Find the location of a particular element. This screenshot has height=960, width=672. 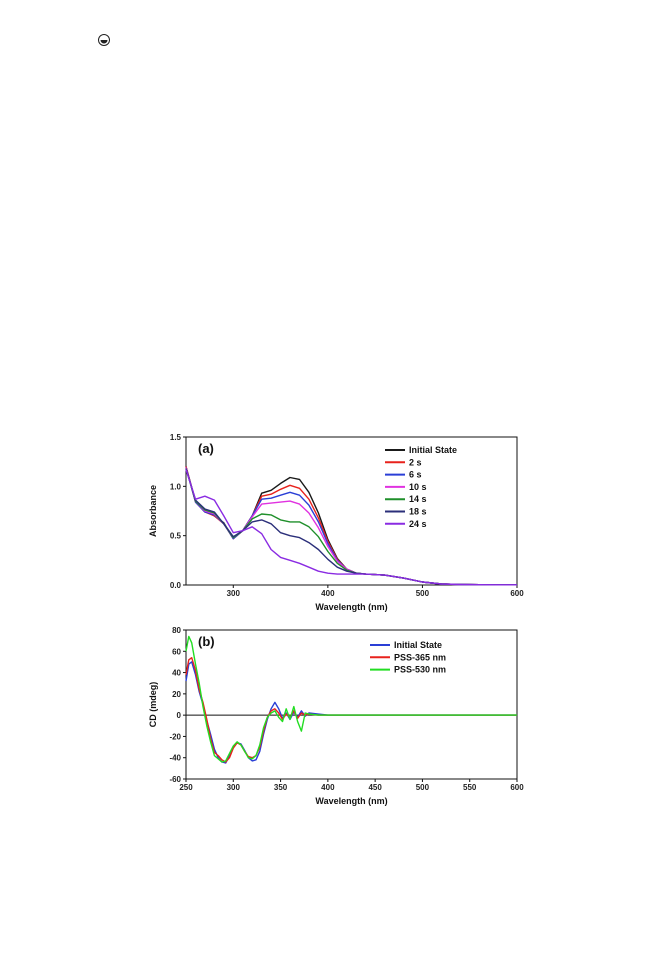

y-tick-label: 1.0 is located at coordinates (176, 486).